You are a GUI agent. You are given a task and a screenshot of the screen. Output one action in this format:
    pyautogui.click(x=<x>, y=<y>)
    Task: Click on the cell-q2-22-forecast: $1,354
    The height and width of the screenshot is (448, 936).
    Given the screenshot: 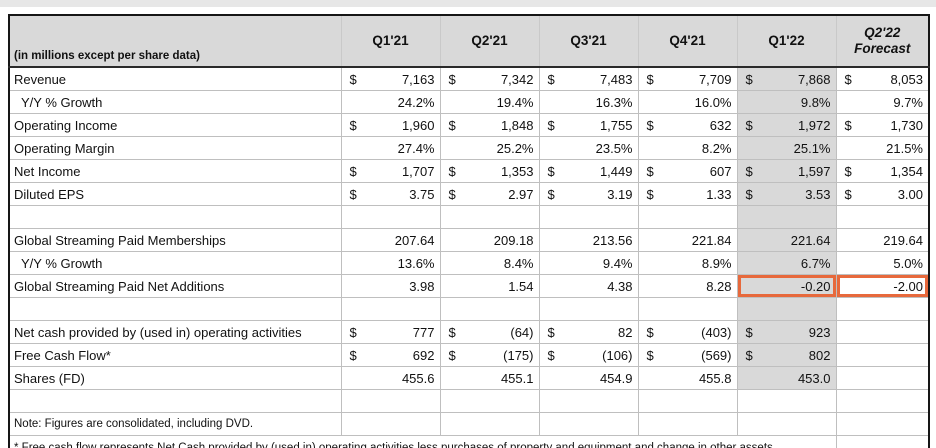 What is the action you would take?
    pyautogui.click(x=882, y=171)
    